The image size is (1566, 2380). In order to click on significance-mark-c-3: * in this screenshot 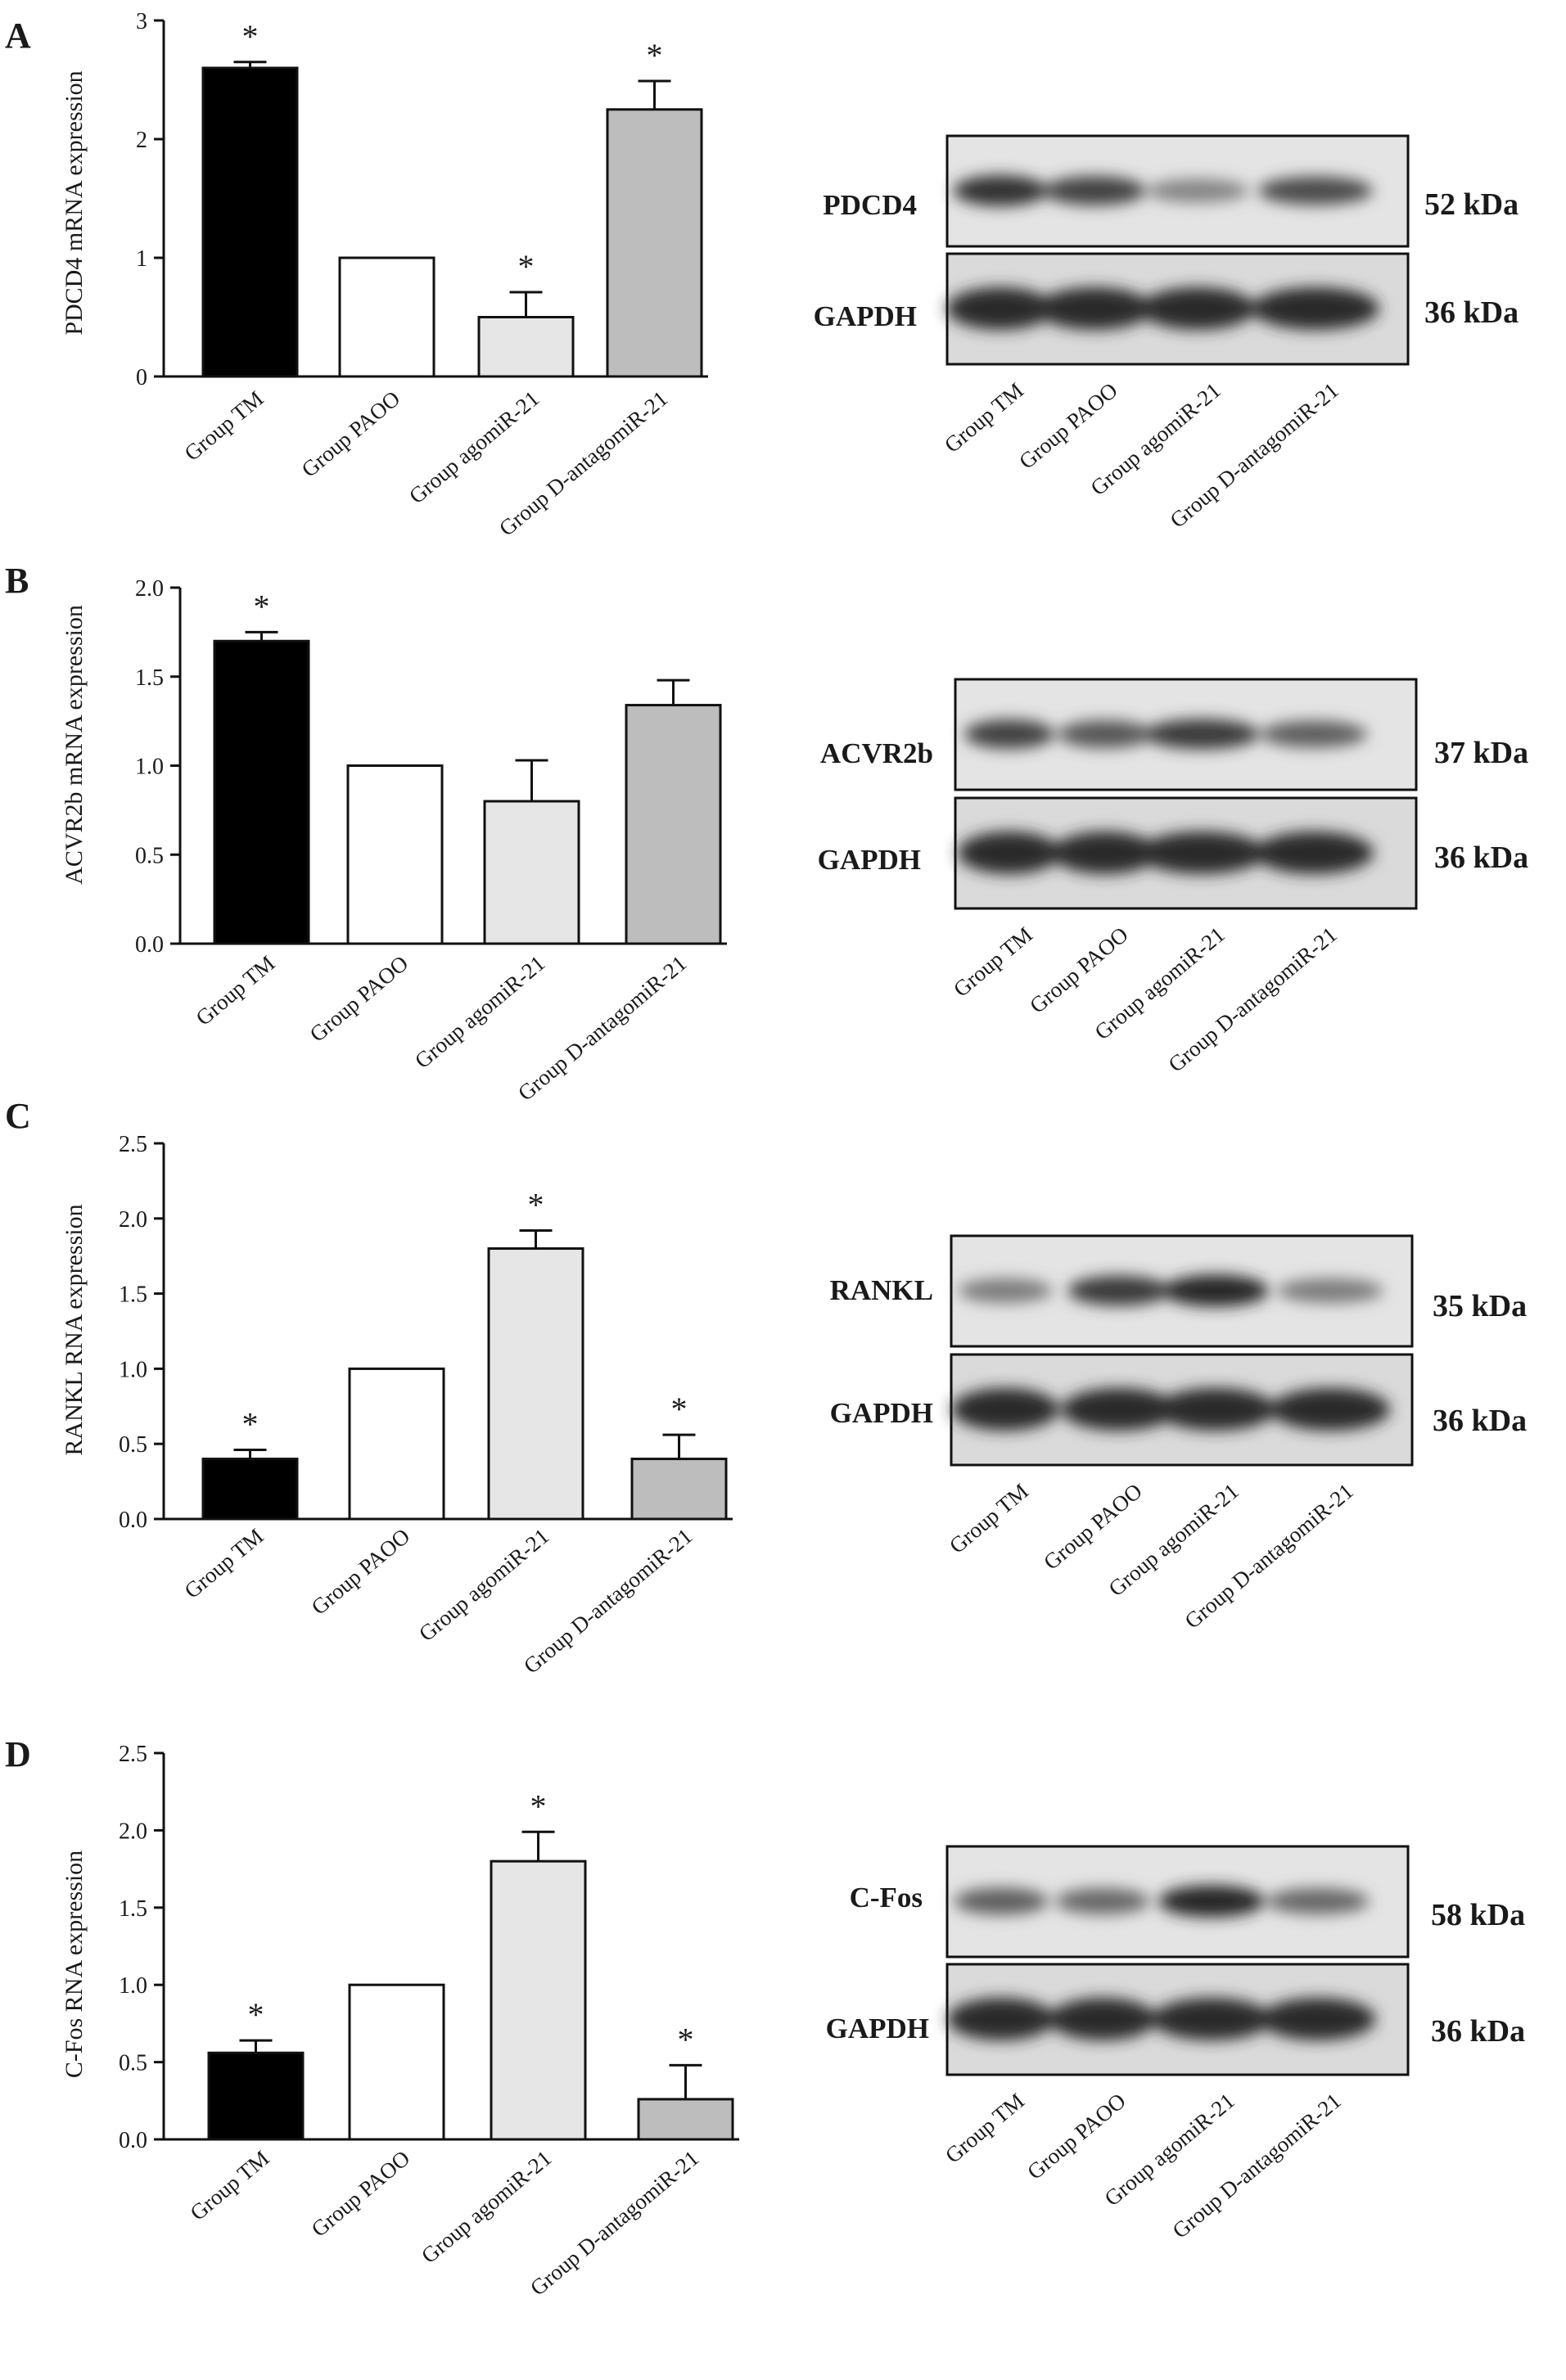, I will do `click(679, 1409)`.